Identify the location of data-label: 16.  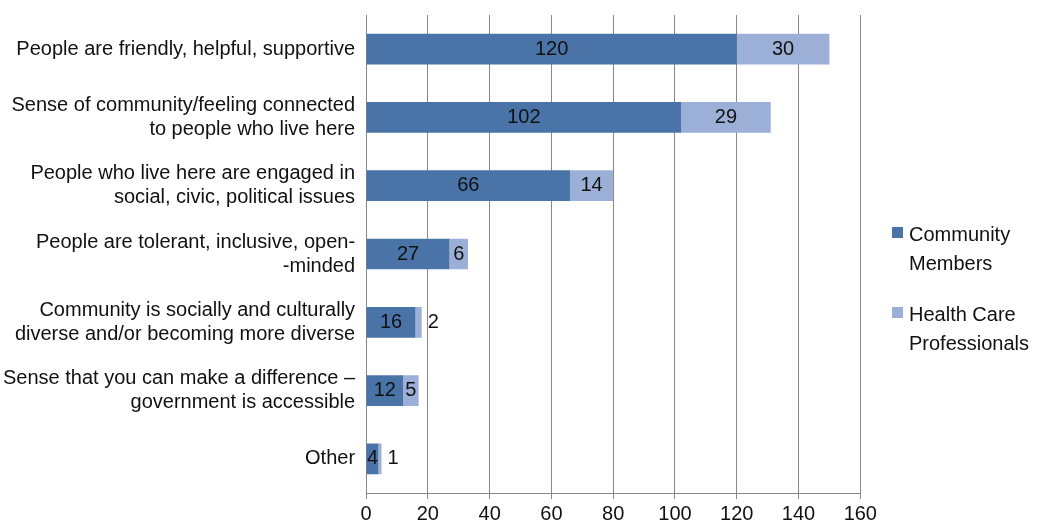
(391, 320).